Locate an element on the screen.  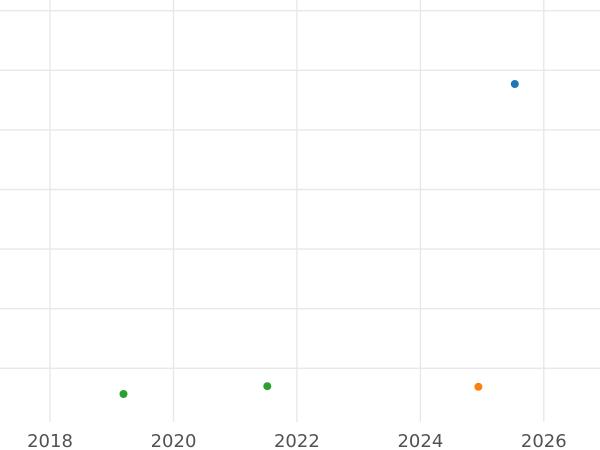
x-tick-label: 2026 is located at coordinates (544, 440).